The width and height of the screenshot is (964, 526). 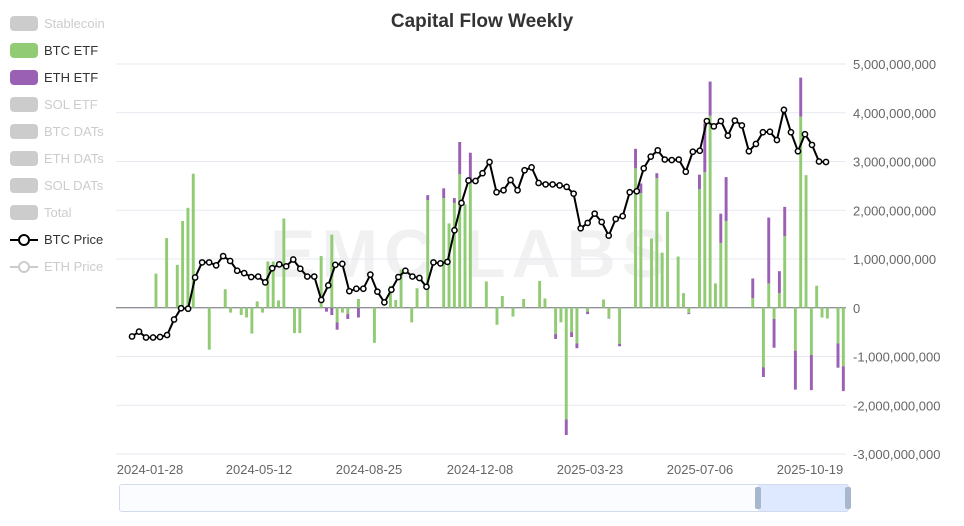 What do you see at coordinates (57, 212) in the screenshot?
I see `legend-item-total: Total` at bounding box center [57, 212].